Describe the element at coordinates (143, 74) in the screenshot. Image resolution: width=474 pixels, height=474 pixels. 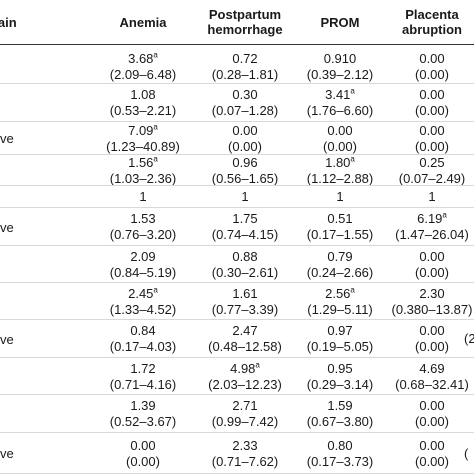
I see `cell-confidence-interval: (2.09–6.48)` at that location.